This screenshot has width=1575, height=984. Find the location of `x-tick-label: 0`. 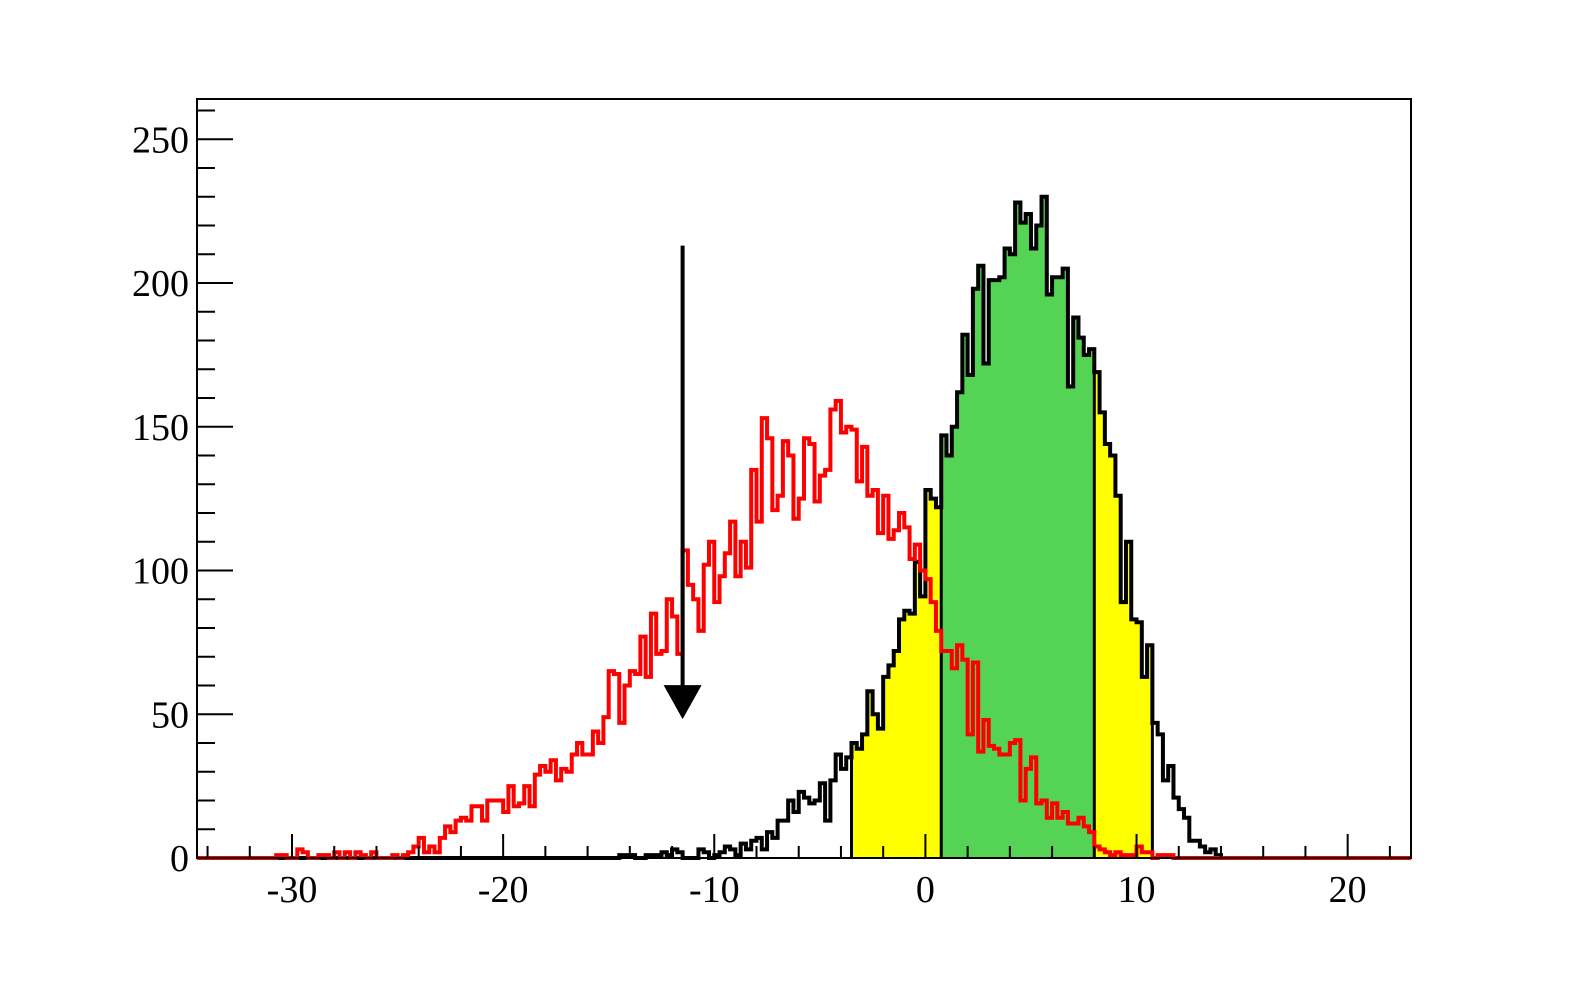

x-tick-label: 0 is located at coordinates (925, 890).